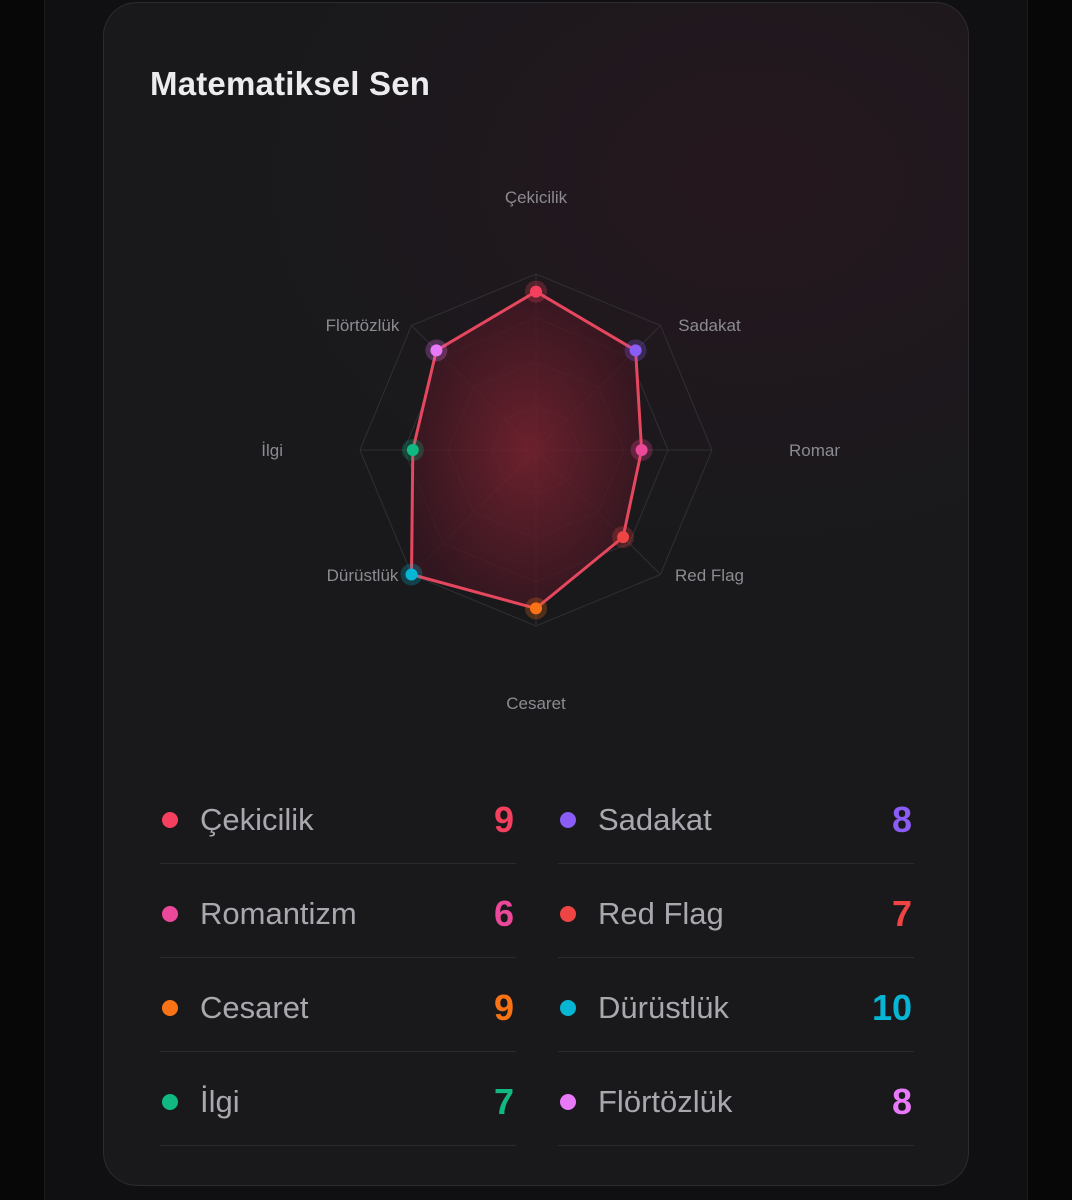 The image size is (1072, 1200). Describe the element at coordinates (736, 914) in the screenshot. I see `stat-row: Red Flag 7` at that location.